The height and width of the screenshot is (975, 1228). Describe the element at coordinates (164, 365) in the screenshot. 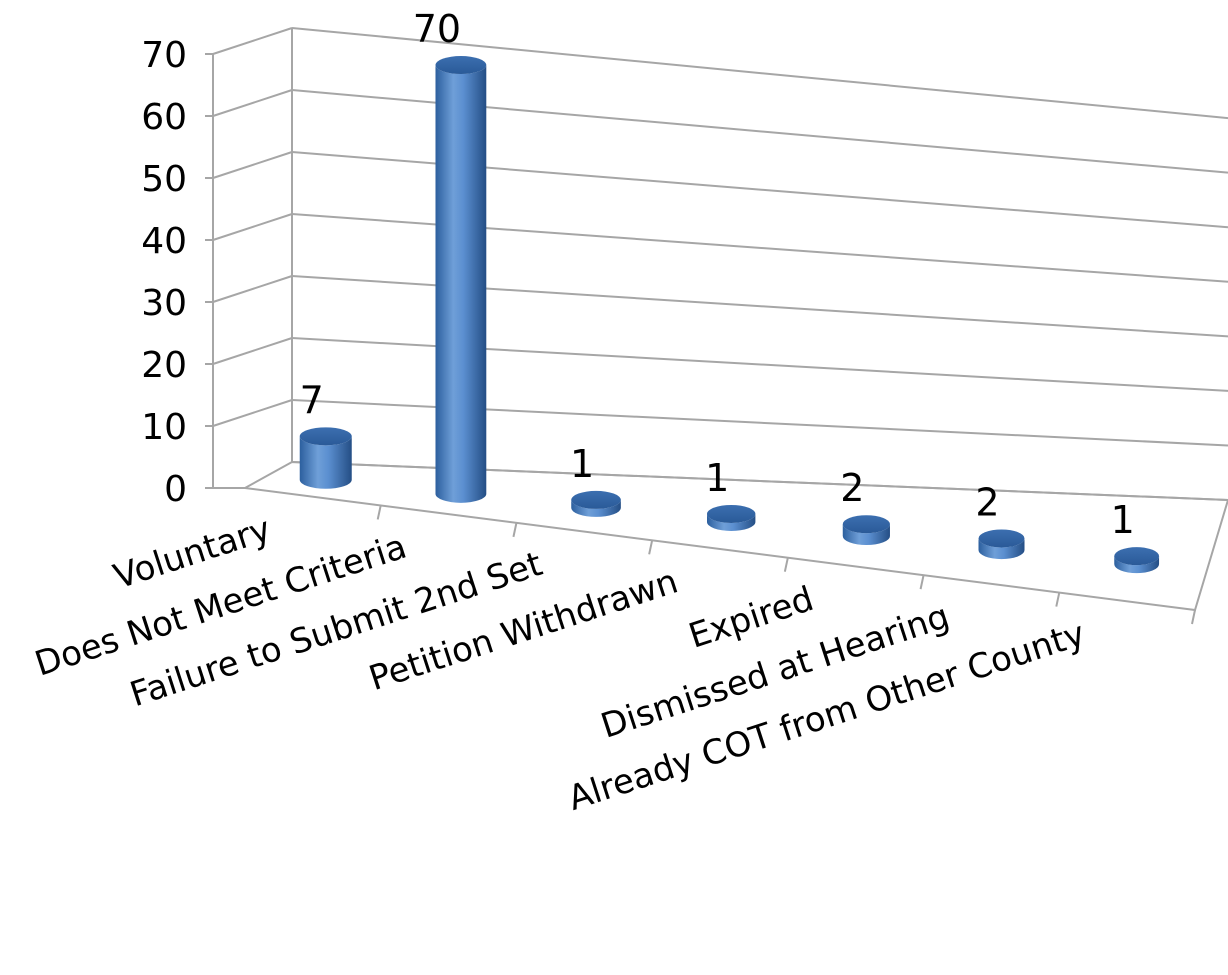

I see `y-tick-label: 20` at that location.